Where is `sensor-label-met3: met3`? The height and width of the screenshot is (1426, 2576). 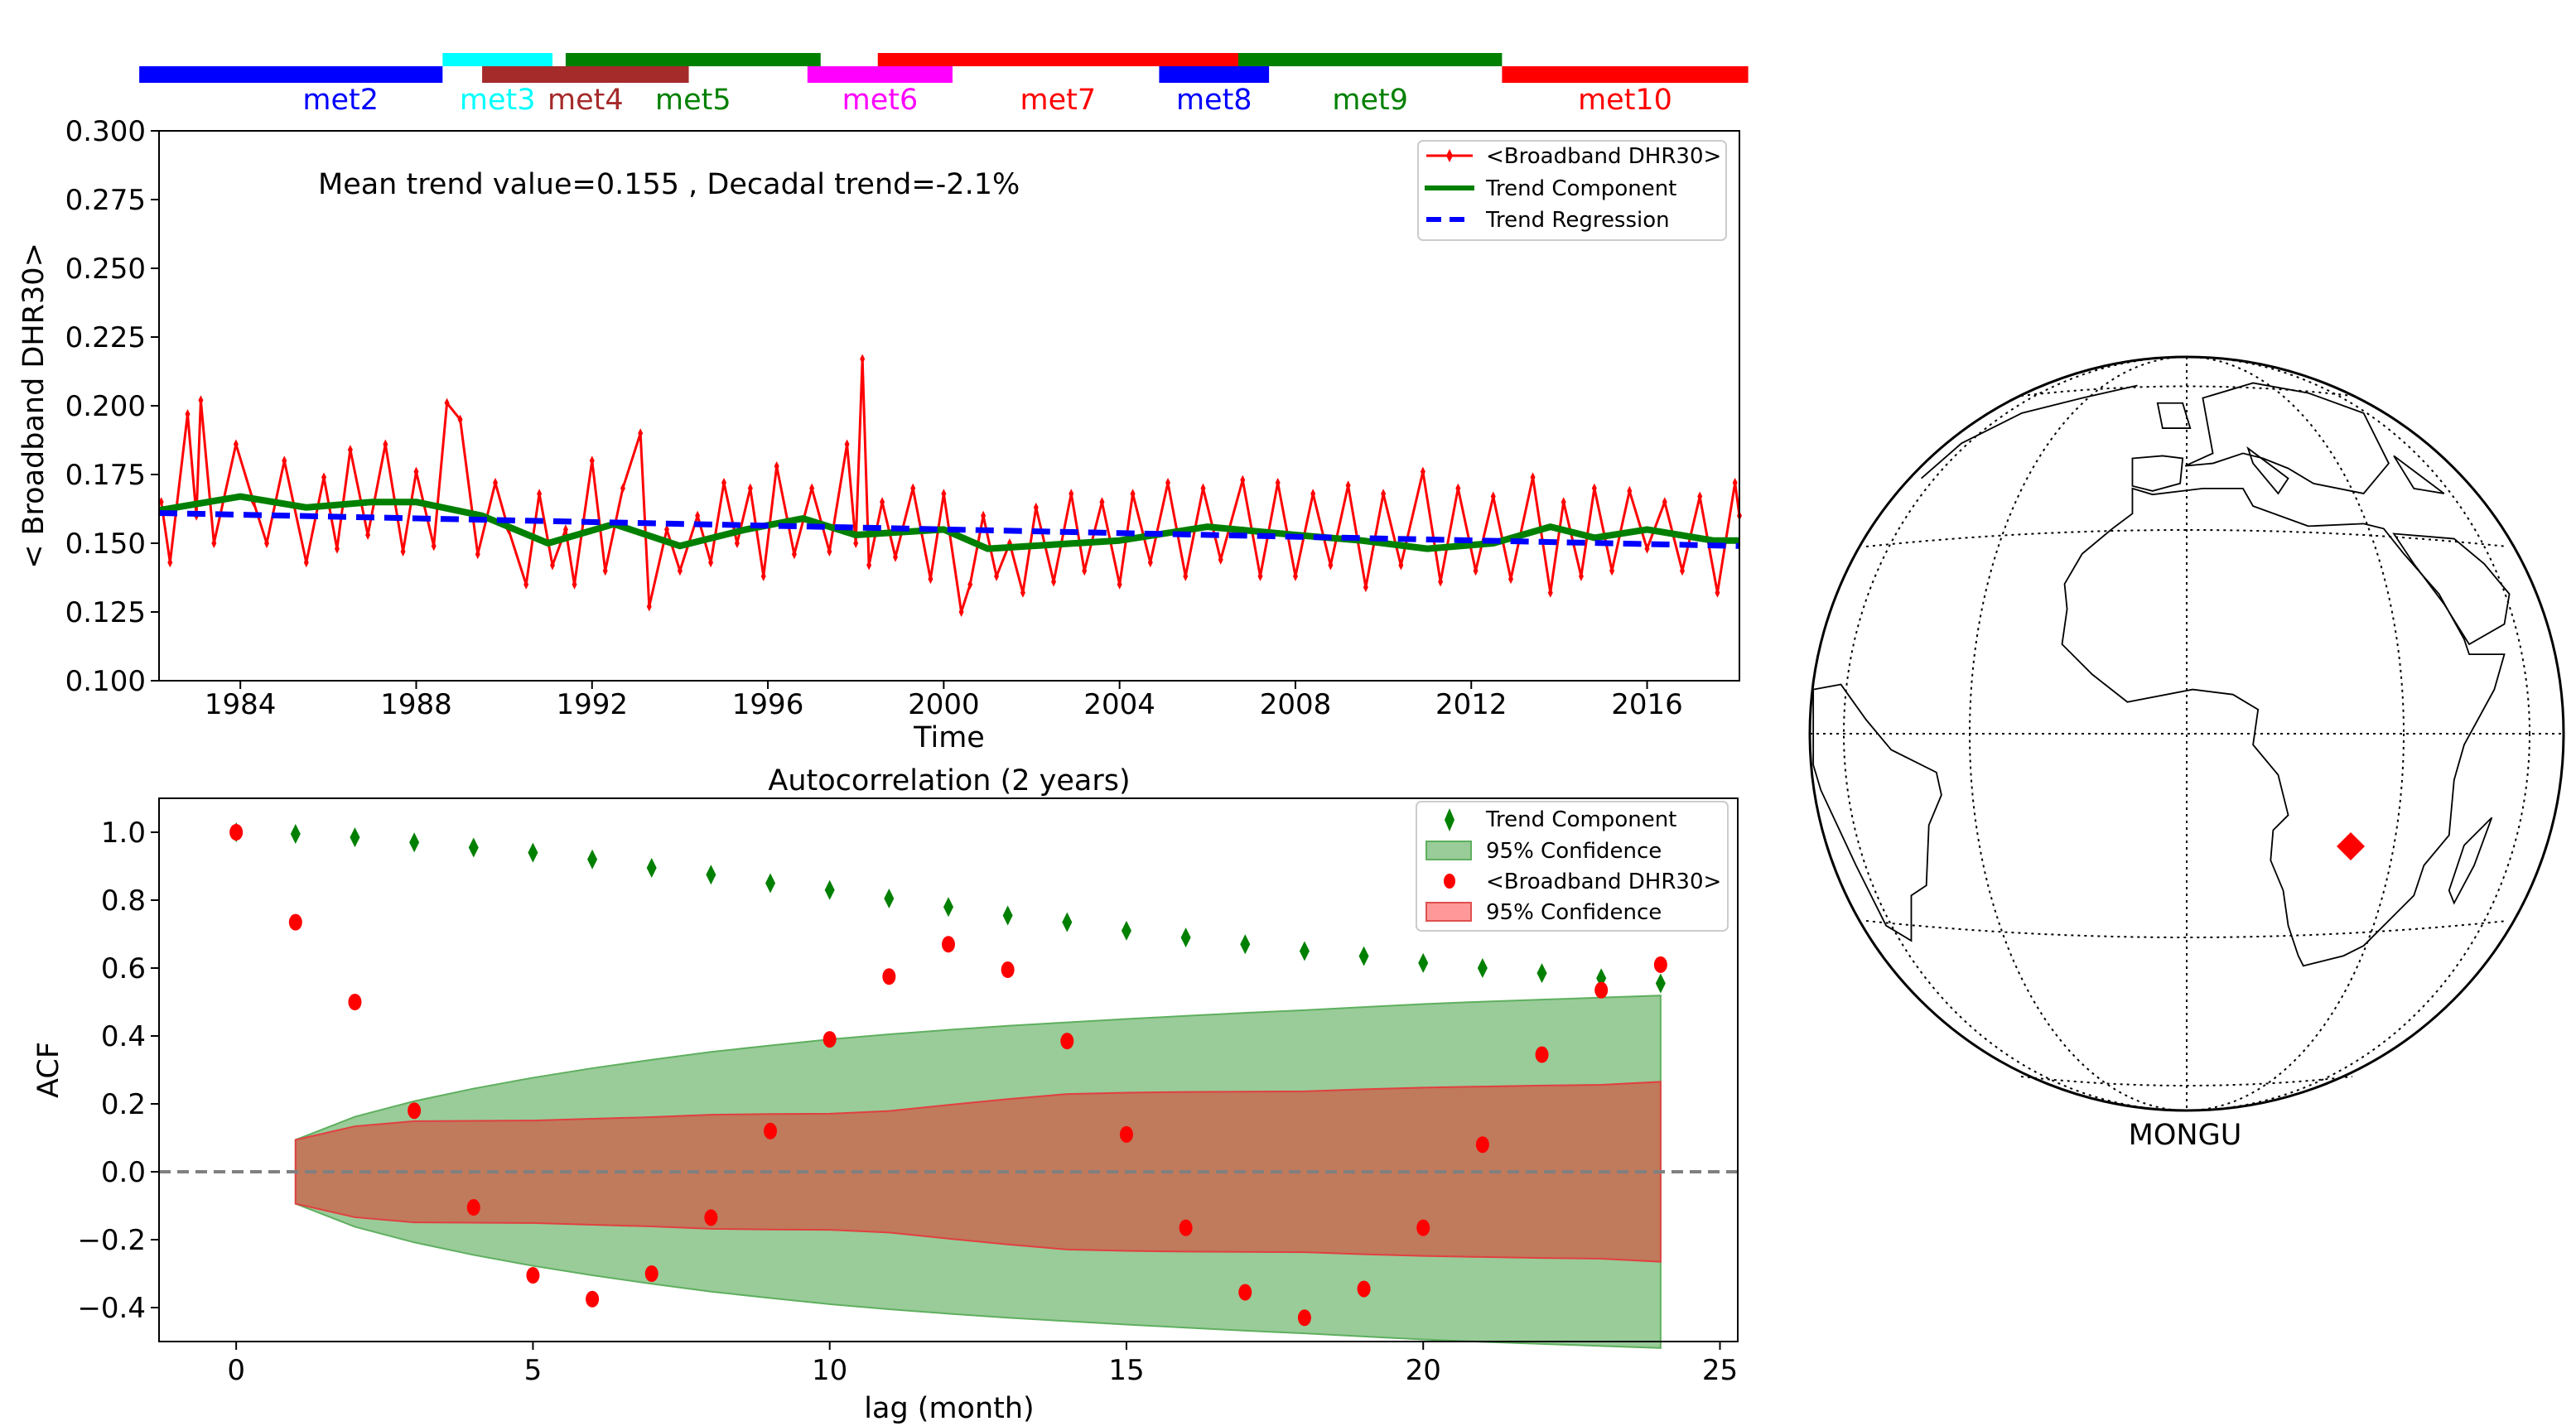 sensor-label-met3: met3 is located at coordinates (498, 101).